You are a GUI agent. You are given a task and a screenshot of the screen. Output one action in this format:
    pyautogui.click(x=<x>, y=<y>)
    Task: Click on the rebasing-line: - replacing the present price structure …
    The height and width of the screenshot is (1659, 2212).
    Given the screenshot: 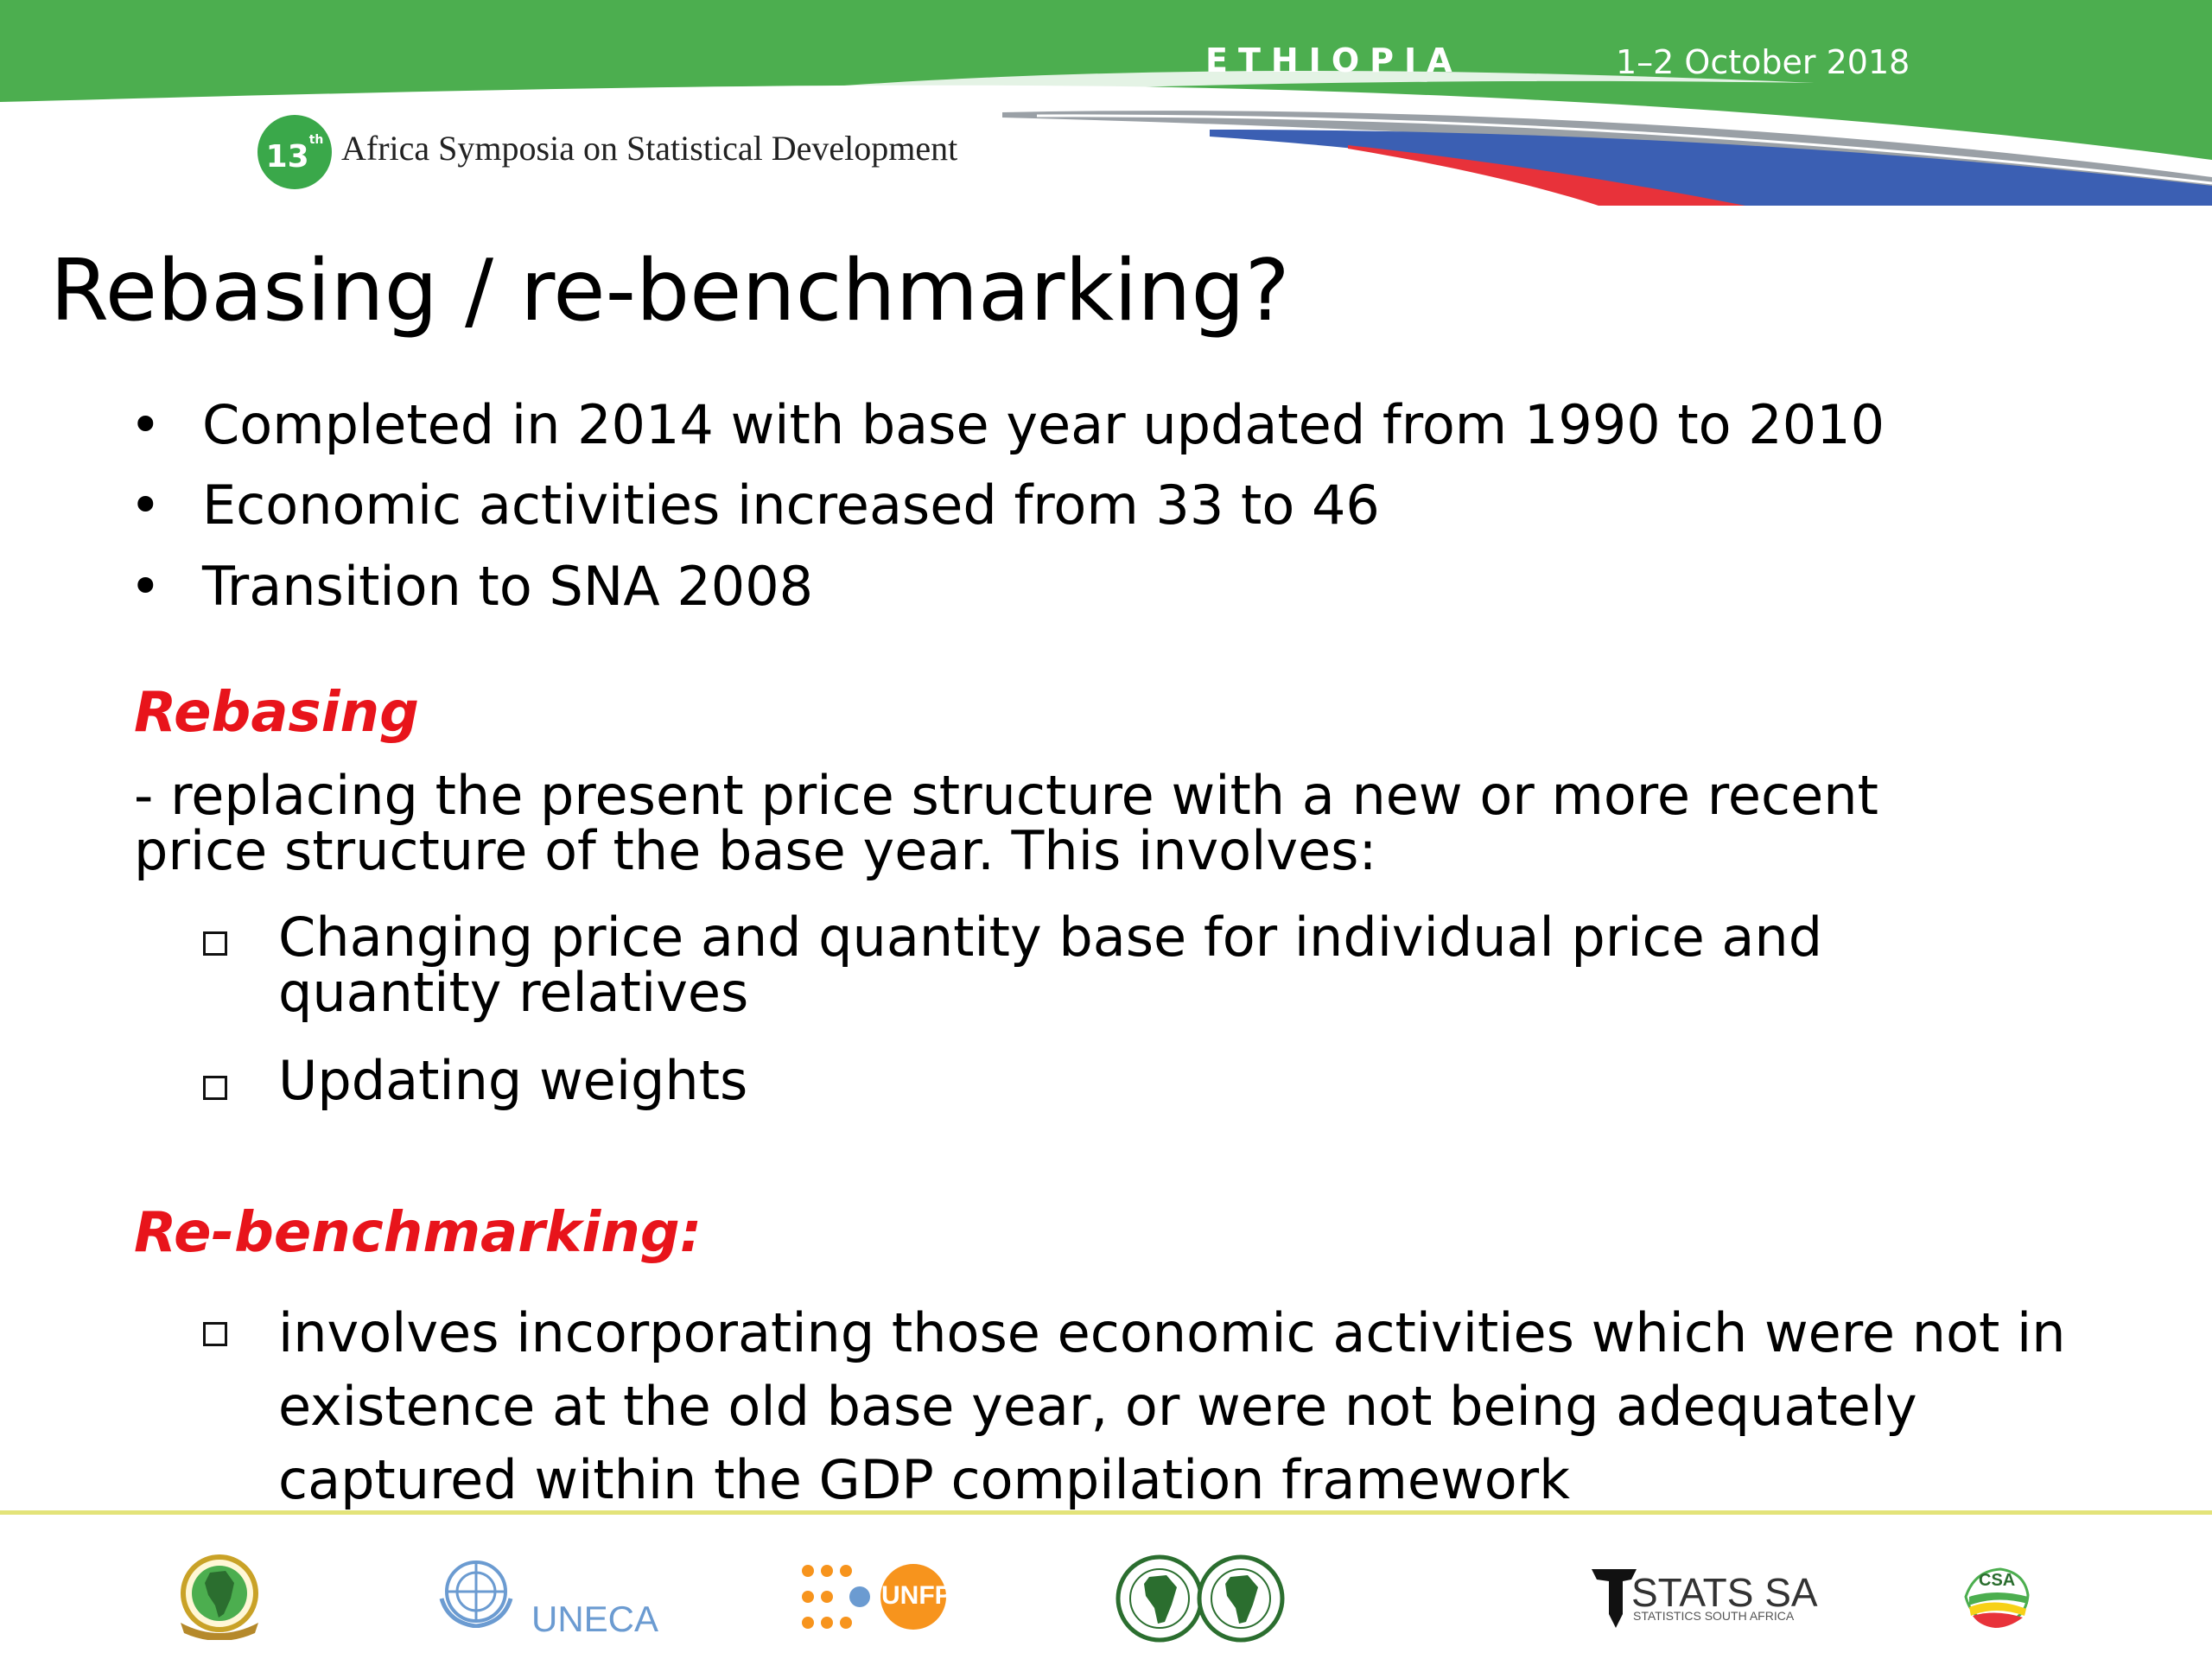 What is the action you would take?
    pyautogui.click(x=1006, y=795)
    